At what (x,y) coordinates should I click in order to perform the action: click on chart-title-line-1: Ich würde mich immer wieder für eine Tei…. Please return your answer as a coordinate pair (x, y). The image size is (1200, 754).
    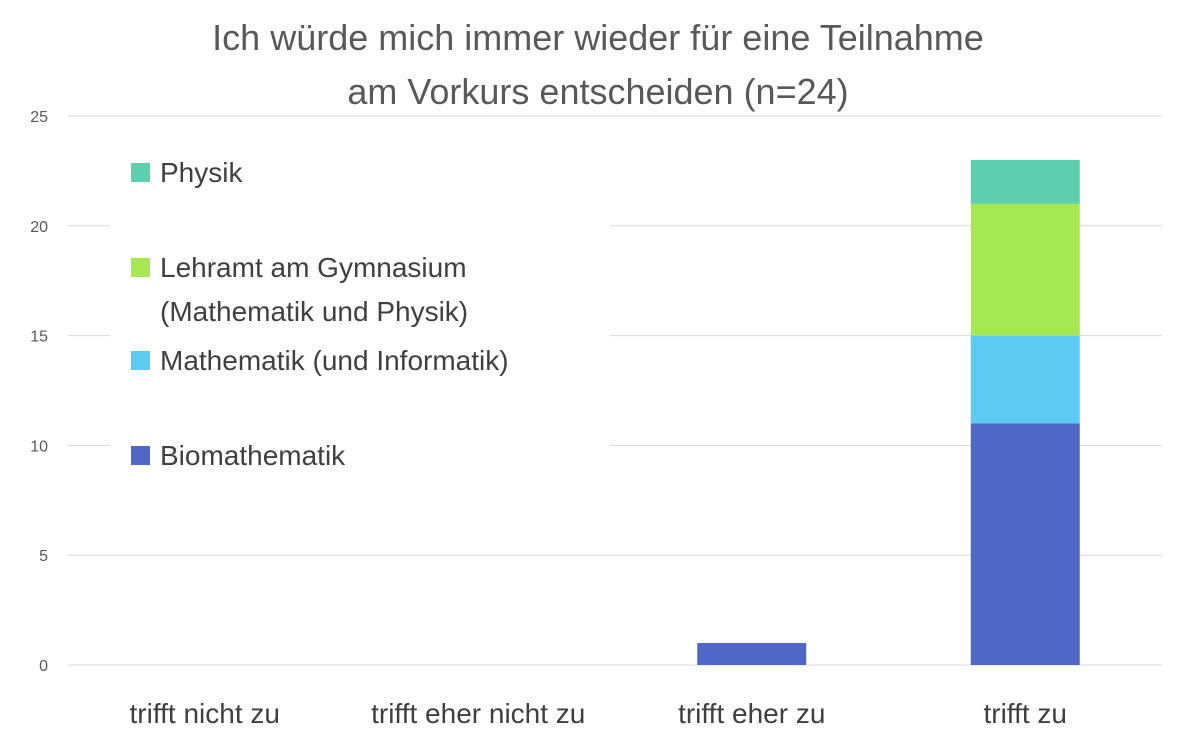
    Looking at the image, I should click on (598, 37).